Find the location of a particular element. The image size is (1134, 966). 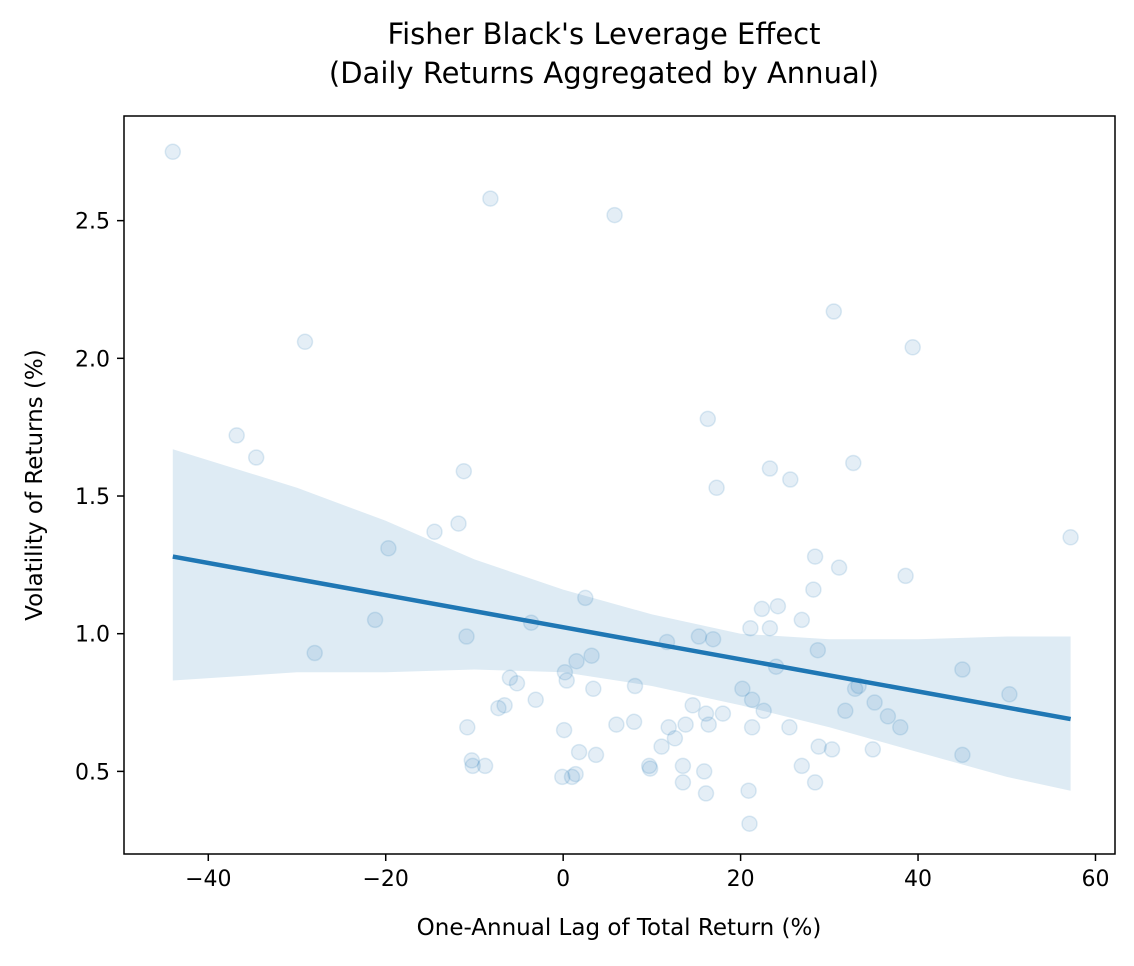

y-tick-label-3: 2.0 is located at coordinates (92, 359).